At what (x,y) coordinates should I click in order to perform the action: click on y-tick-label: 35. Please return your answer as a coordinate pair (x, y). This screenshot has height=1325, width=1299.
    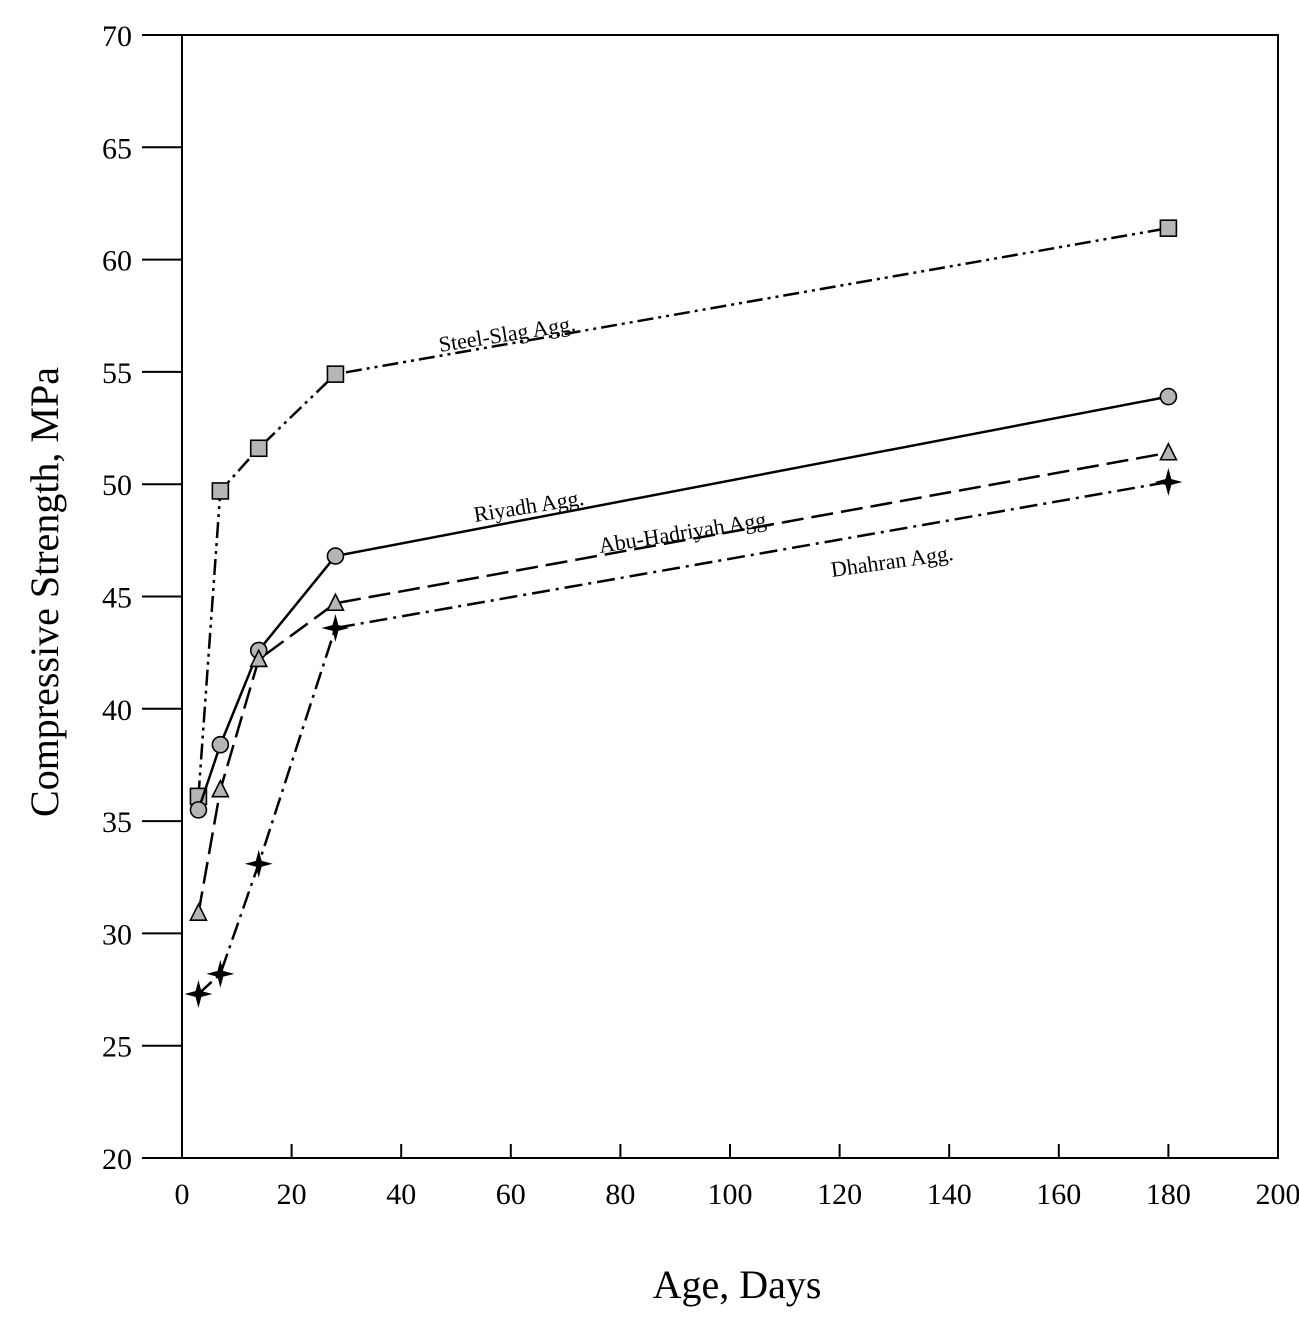
    Looking at the image, I should click on (117, 822).